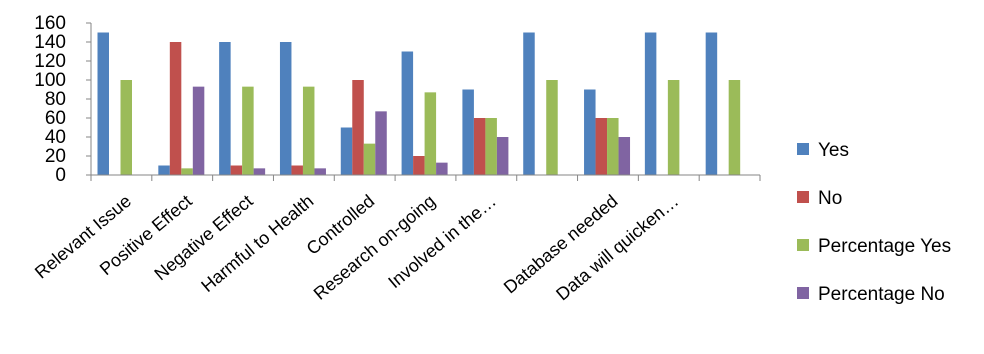 The image size is (984, 354). I want to click on y-tick-label: 80, so click(55, 99).